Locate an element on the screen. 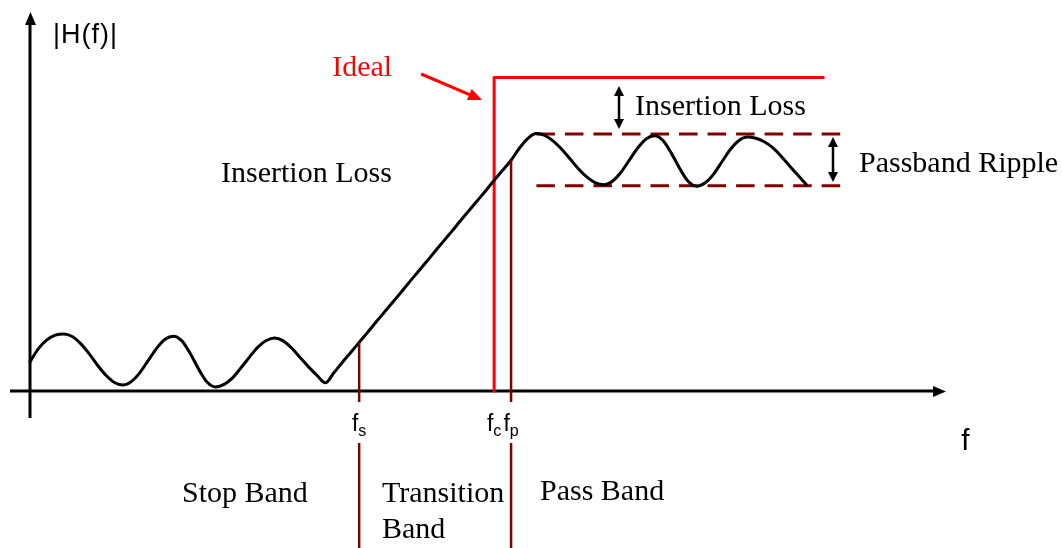  annotation: Passband Ripple is located at coordinates (959, 162).